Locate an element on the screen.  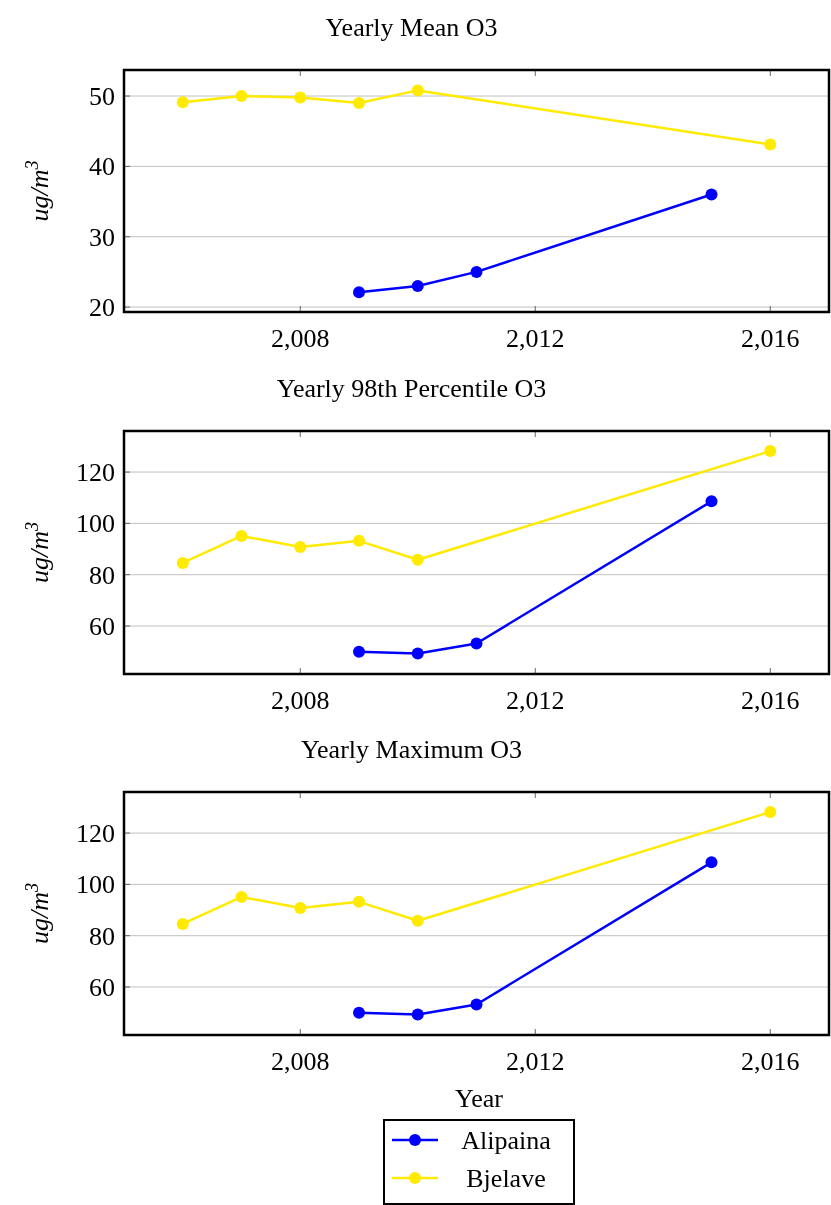
legend-label: Bjelave is located at coordinates (506, 1179).